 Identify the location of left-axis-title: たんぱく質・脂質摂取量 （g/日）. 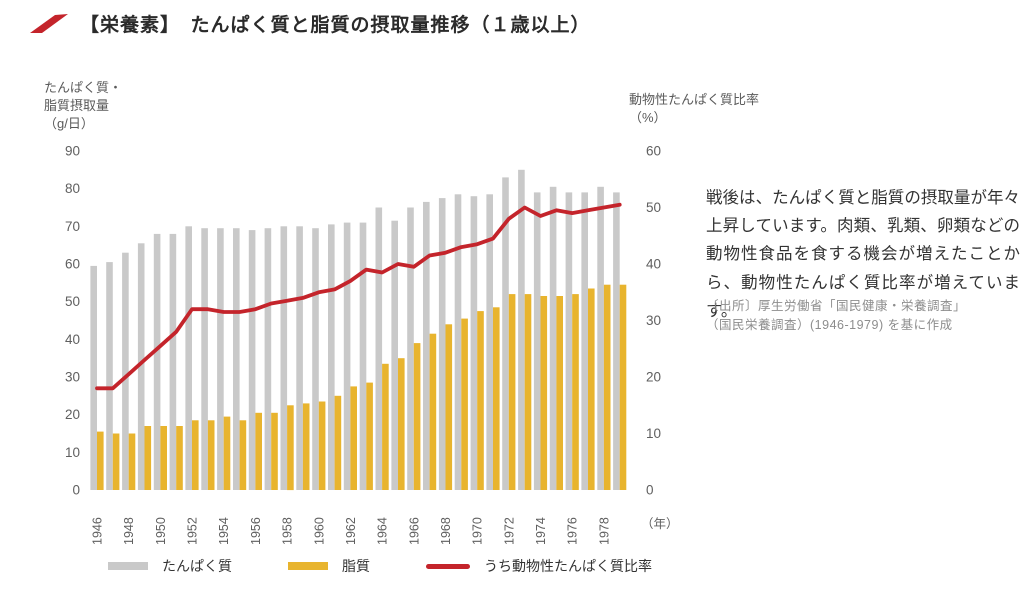
(83, 105).